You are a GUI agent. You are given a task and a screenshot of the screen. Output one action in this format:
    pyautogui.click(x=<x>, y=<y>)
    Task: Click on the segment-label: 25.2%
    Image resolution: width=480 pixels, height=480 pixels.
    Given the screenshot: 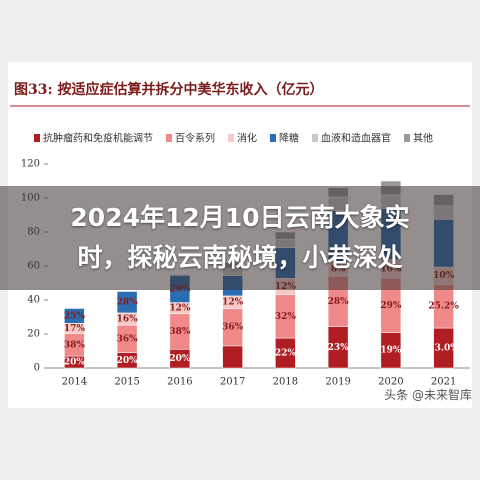 What is the action you would take?
    pyautogui.click(x=443, y=307)
    